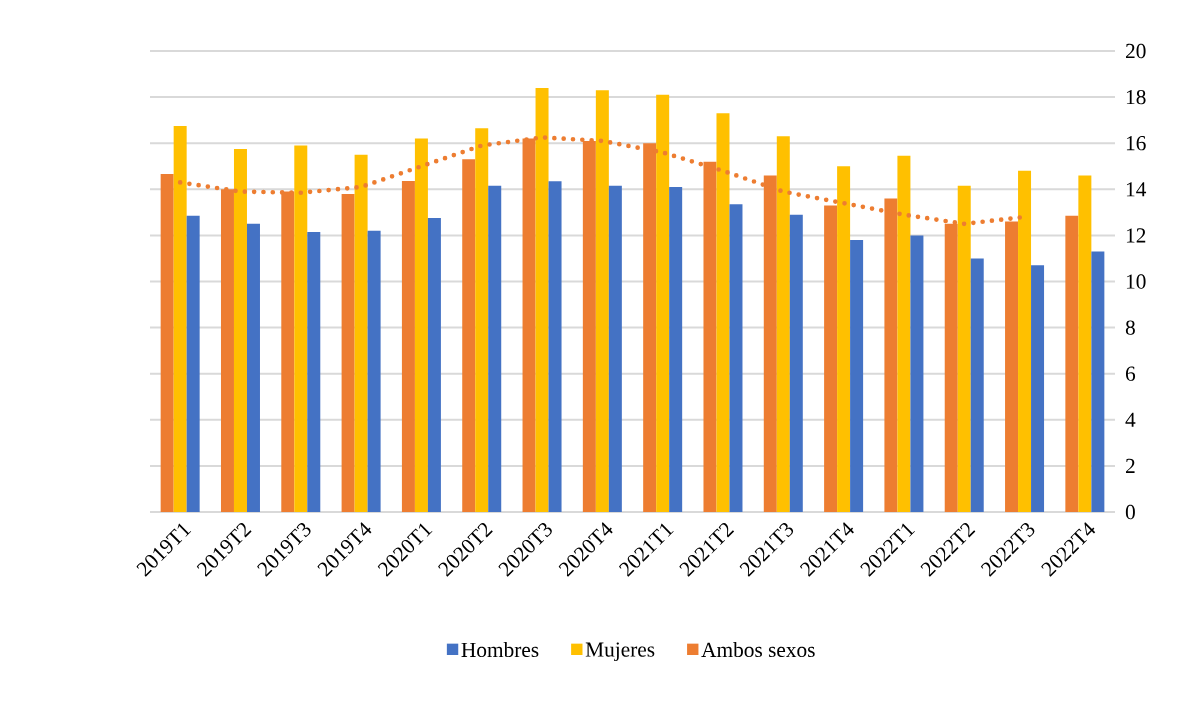 This screenshot has height=707, width=1198. What do you see at coordinates (1136, 97) in the screenshot?
I see `y-tick-label: 18` at bounding box center [1136, 97].